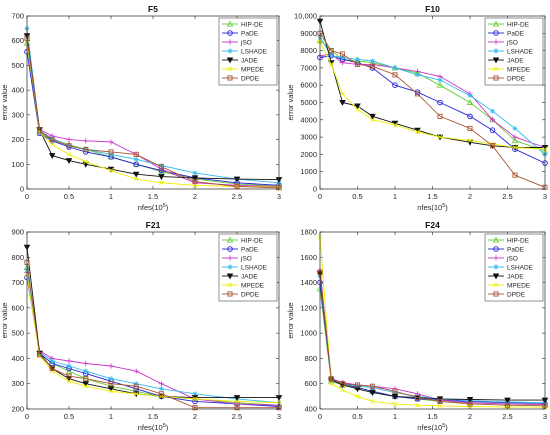 The height and width of the screenshot is (435, 550). Describe the element at coordinates (308, 67) in the screenshot. I see `y-tick-label: 7000` at that location.